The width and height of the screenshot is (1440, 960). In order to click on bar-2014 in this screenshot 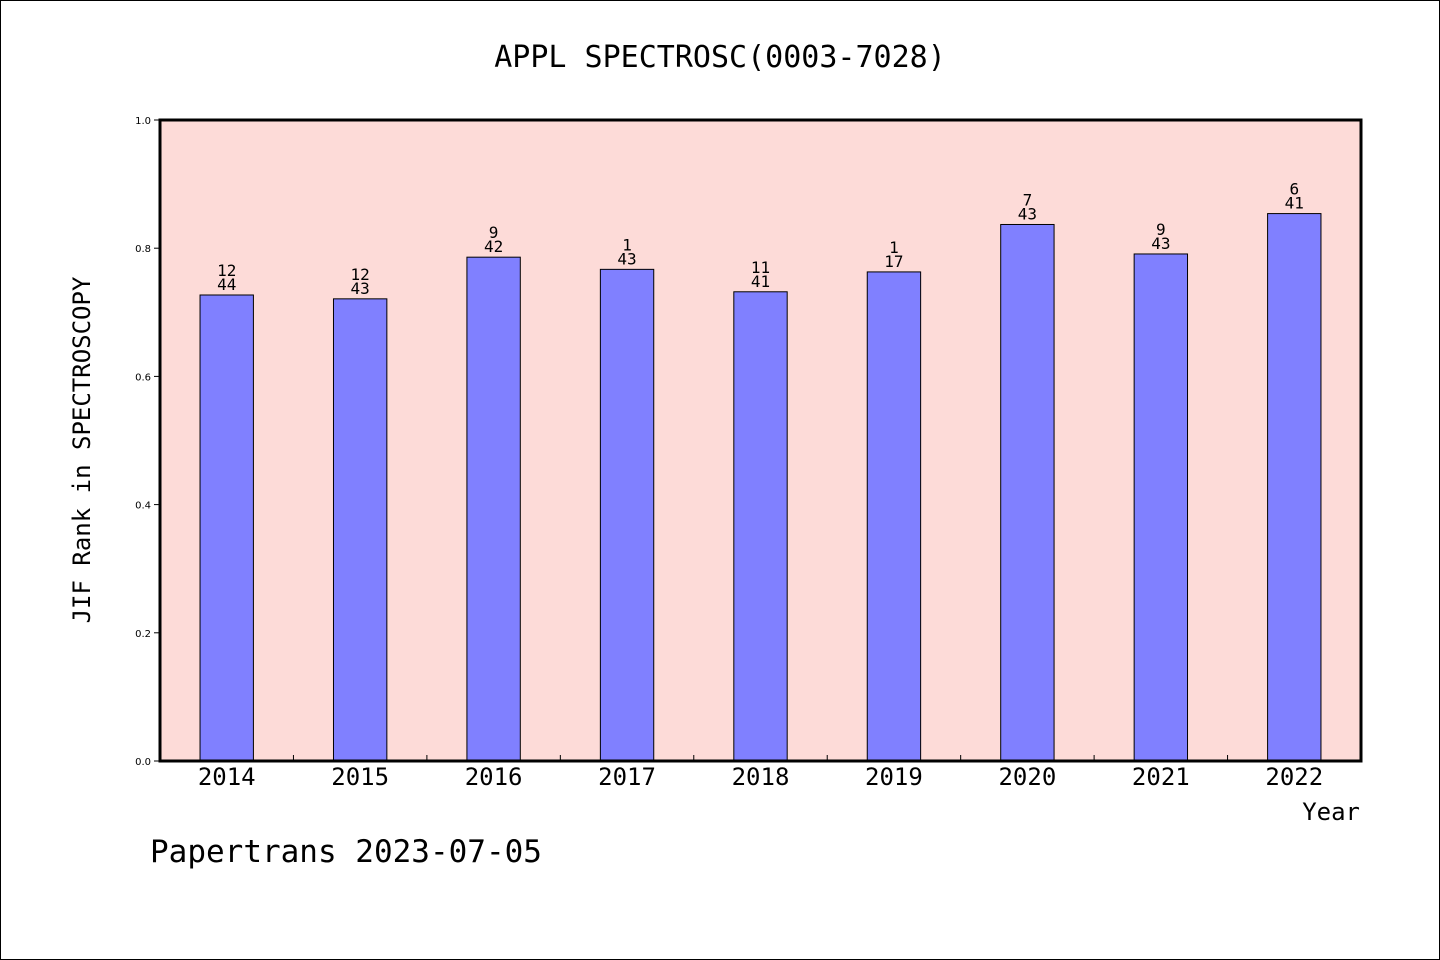, I will do `click(226, 528)`.